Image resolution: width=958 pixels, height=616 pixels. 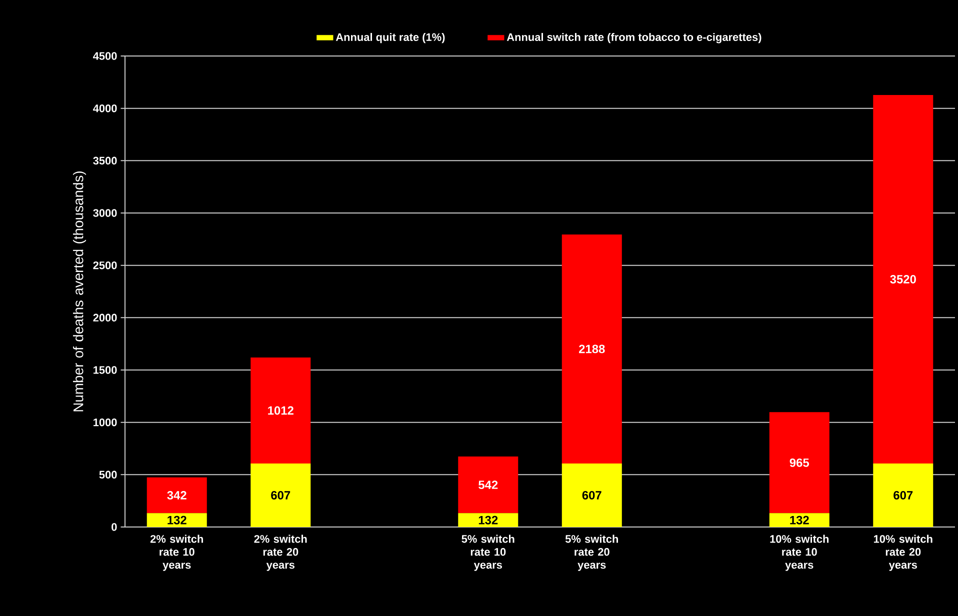 I want to click on x-tick-label: 5% switch rate 10 years, so click(x=488, y=552).